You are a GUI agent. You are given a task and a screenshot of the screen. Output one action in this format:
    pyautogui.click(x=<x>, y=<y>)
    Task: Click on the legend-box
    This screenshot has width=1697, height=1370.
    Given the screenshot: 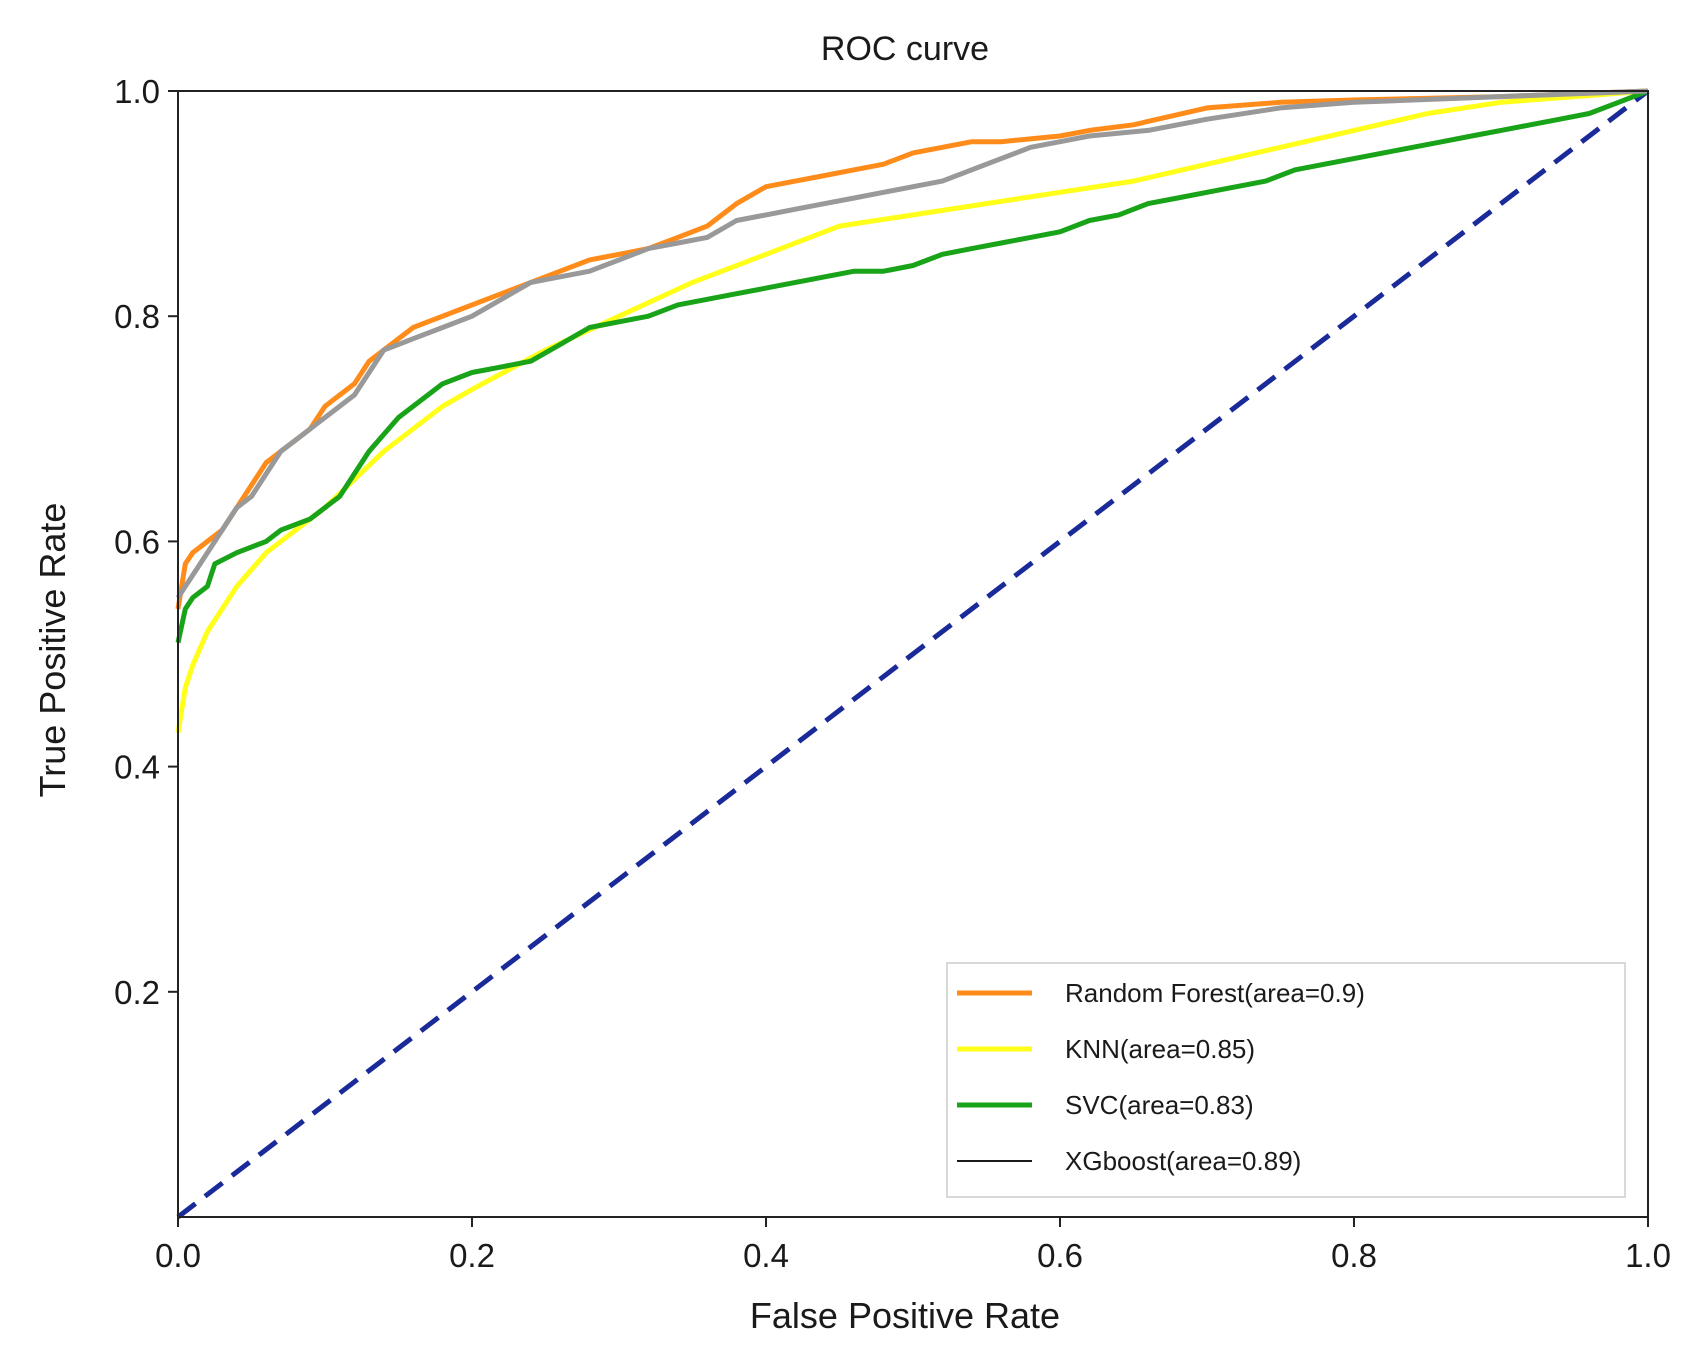 What is the action you would take?
    pyautogui.click(x=1286, y=1080)
    